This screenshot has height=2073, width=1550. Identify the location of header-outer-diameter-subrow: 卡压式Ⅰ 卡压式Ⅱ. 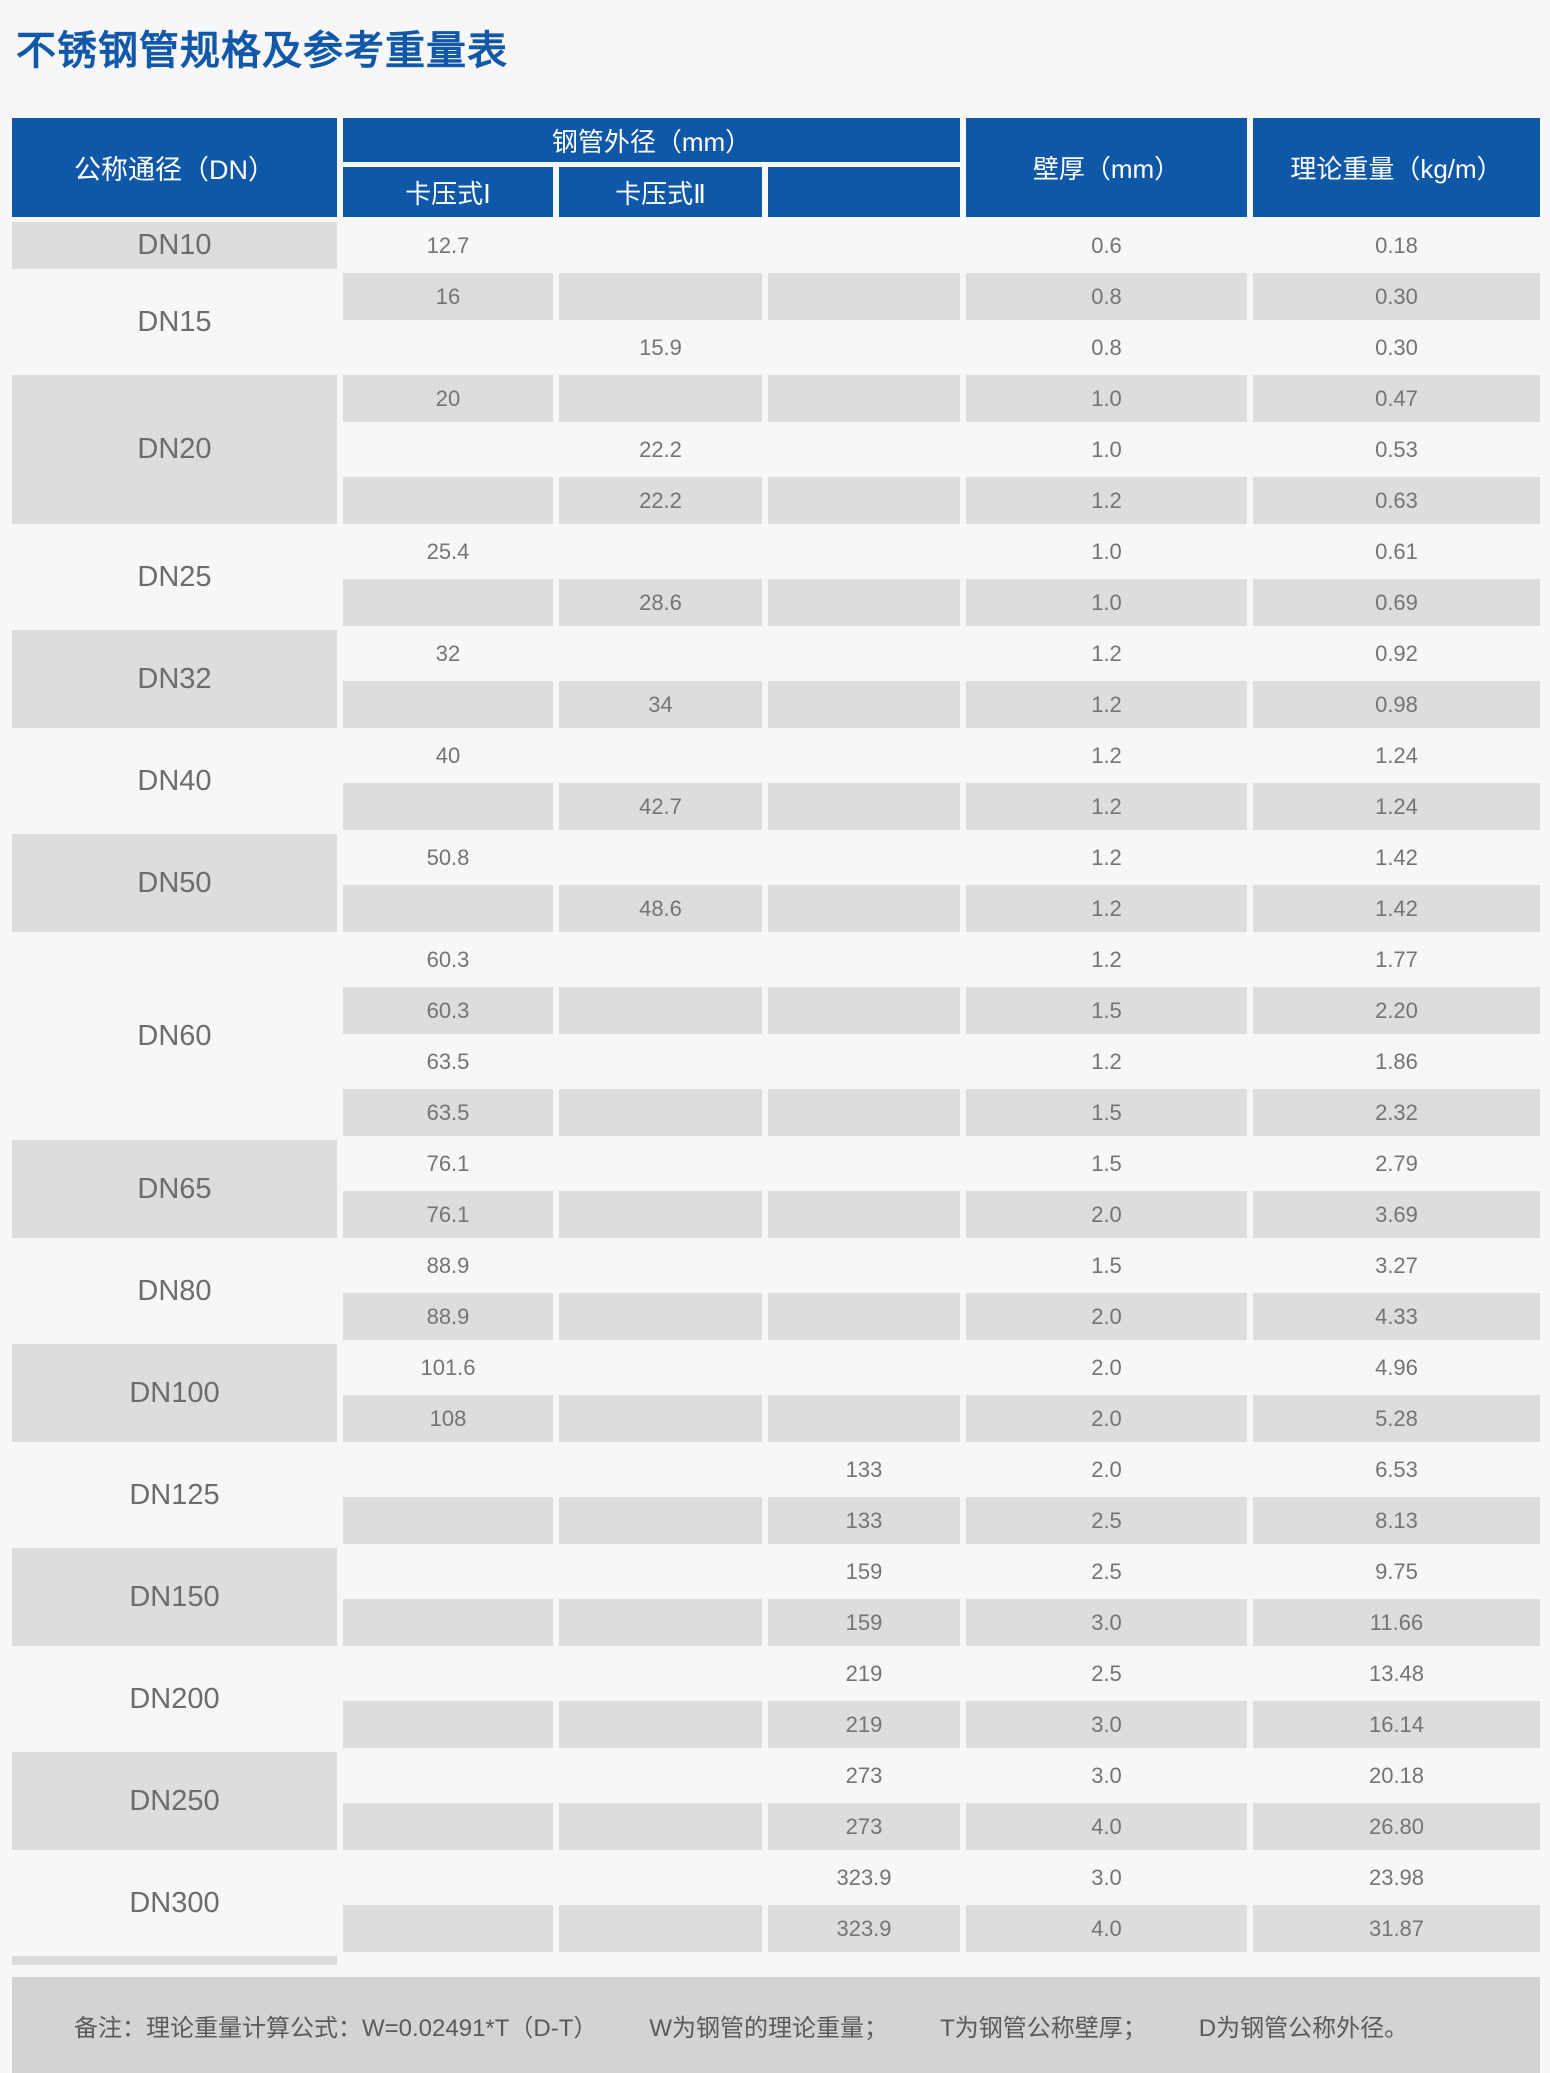
(651, 192).